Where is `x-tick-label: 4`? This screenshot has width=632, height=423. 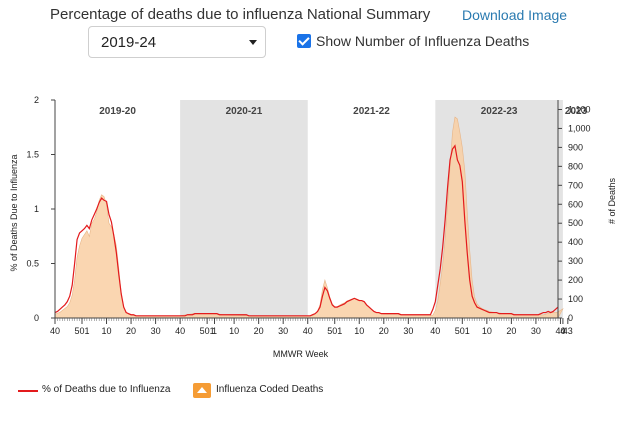
x-tick-label: 4 is located at coordinates (562, 331).